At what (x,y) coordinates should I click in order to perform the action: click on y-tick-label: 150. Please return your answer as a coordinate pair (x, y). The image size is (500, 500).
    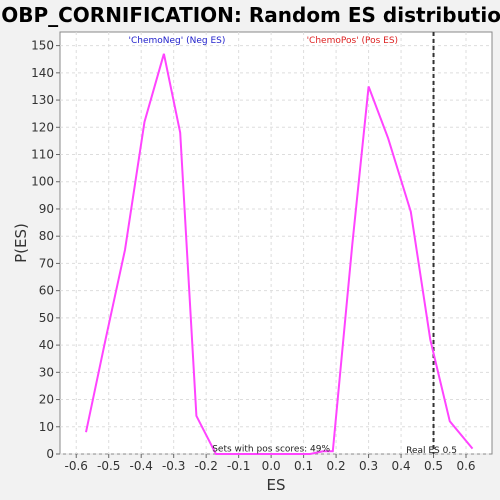
    Looking at the image, I should click on (42, 46).